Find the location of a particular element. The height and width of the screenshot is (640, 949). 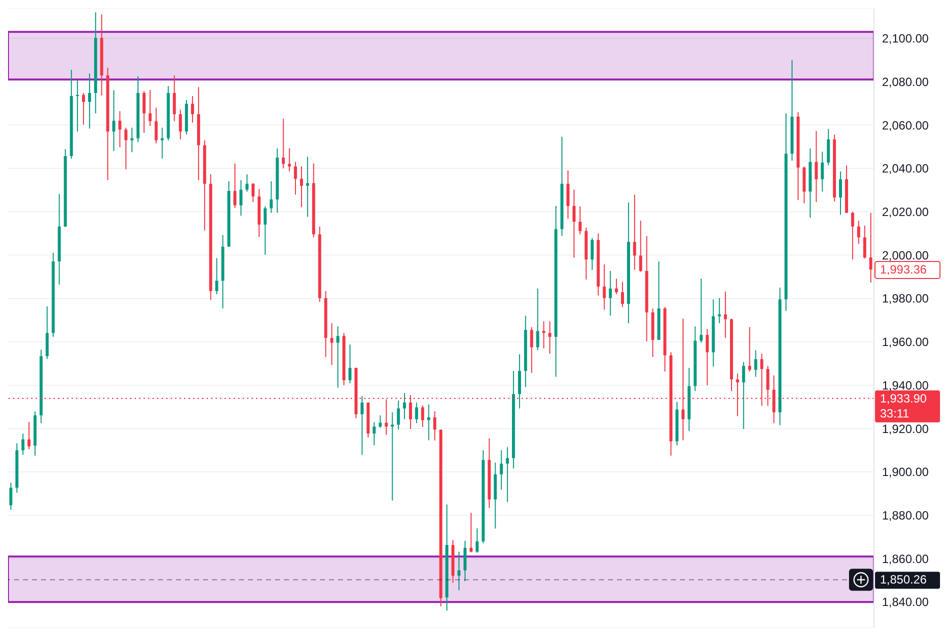

text: 33:11 is located at coordinates (895, 413).